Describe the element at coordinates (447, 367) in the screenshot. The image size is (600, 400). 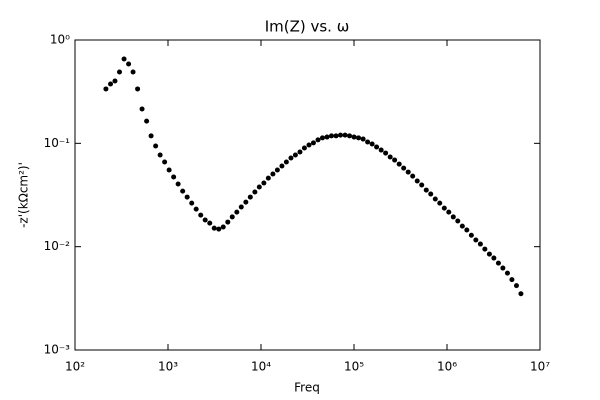
I see `x-tick-label: 10⁶` at that location.